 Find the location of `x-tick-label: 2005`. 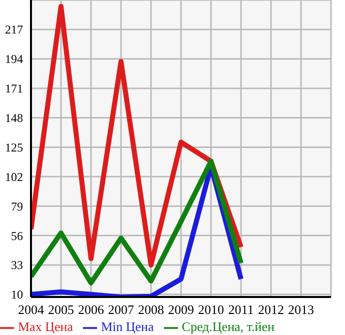

x-tick-label: 2005 is located at coordinates (61, 310).